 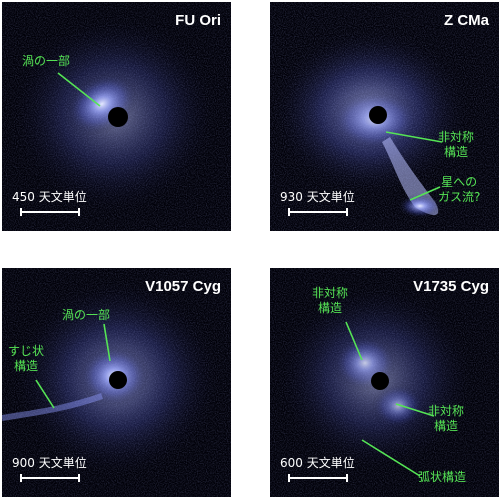 What do you see at coordinates (49, 197) in the screenshot?
I see `scale-label: 450 天文単位` at bounding box center [49, 197].